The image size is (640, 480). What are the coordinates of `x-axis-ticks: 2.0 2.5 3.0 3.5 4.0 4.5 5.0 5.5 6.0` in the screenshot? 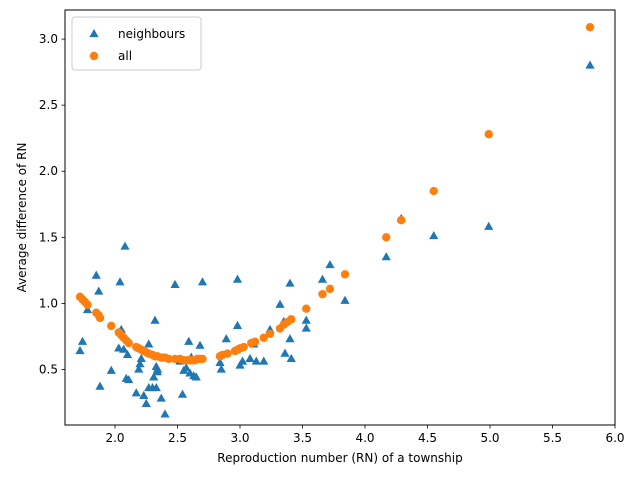 It's located at (365, 435).